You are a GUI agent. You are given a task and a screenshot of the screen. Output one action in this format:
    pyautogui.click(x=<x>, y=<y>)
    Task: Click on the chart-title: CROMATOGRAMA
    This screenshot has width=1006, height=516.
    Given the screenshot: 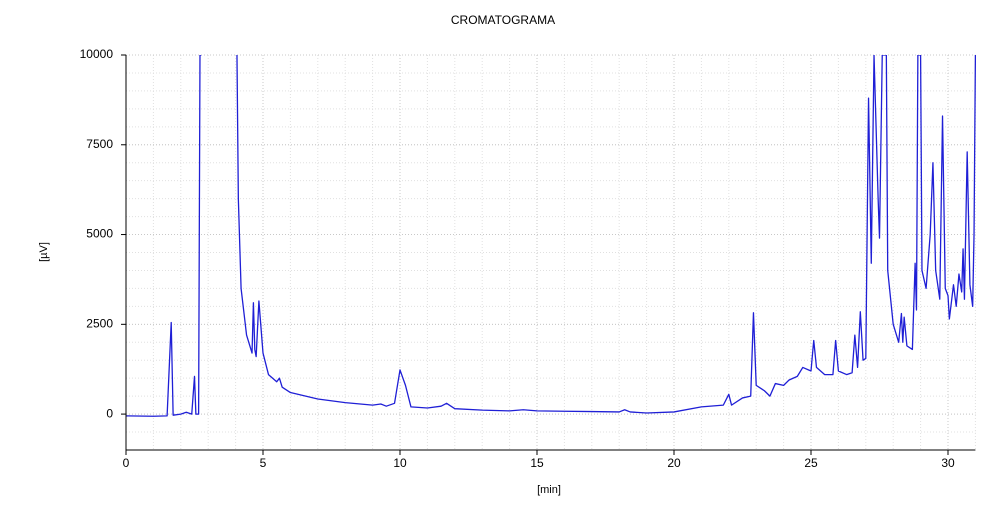 What is the action you would take?
    pyautogui.click(x=503, y=20)
    